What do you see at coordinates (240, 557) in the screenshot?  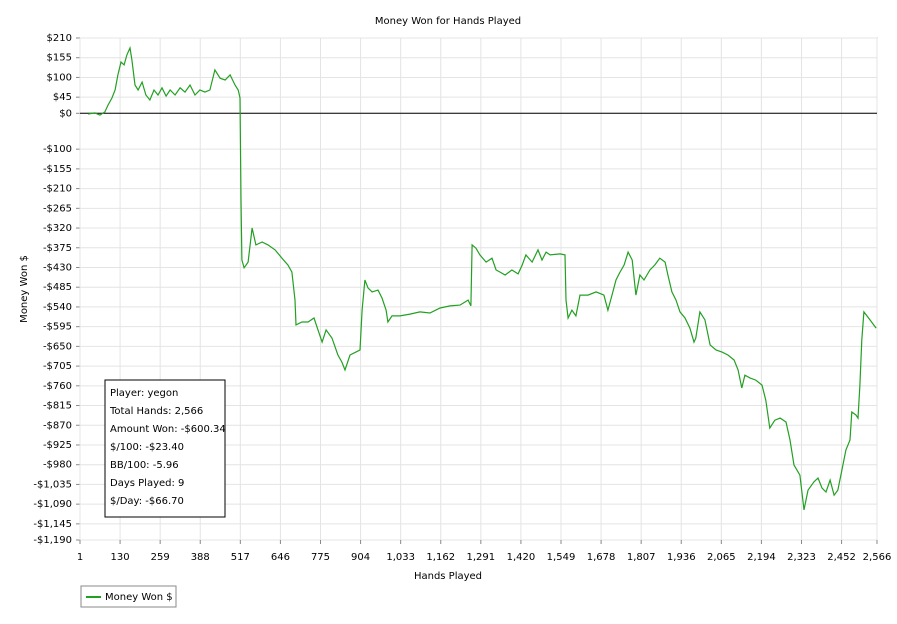 I see `x-tick-label: 517` at bounding box center [240, 557].